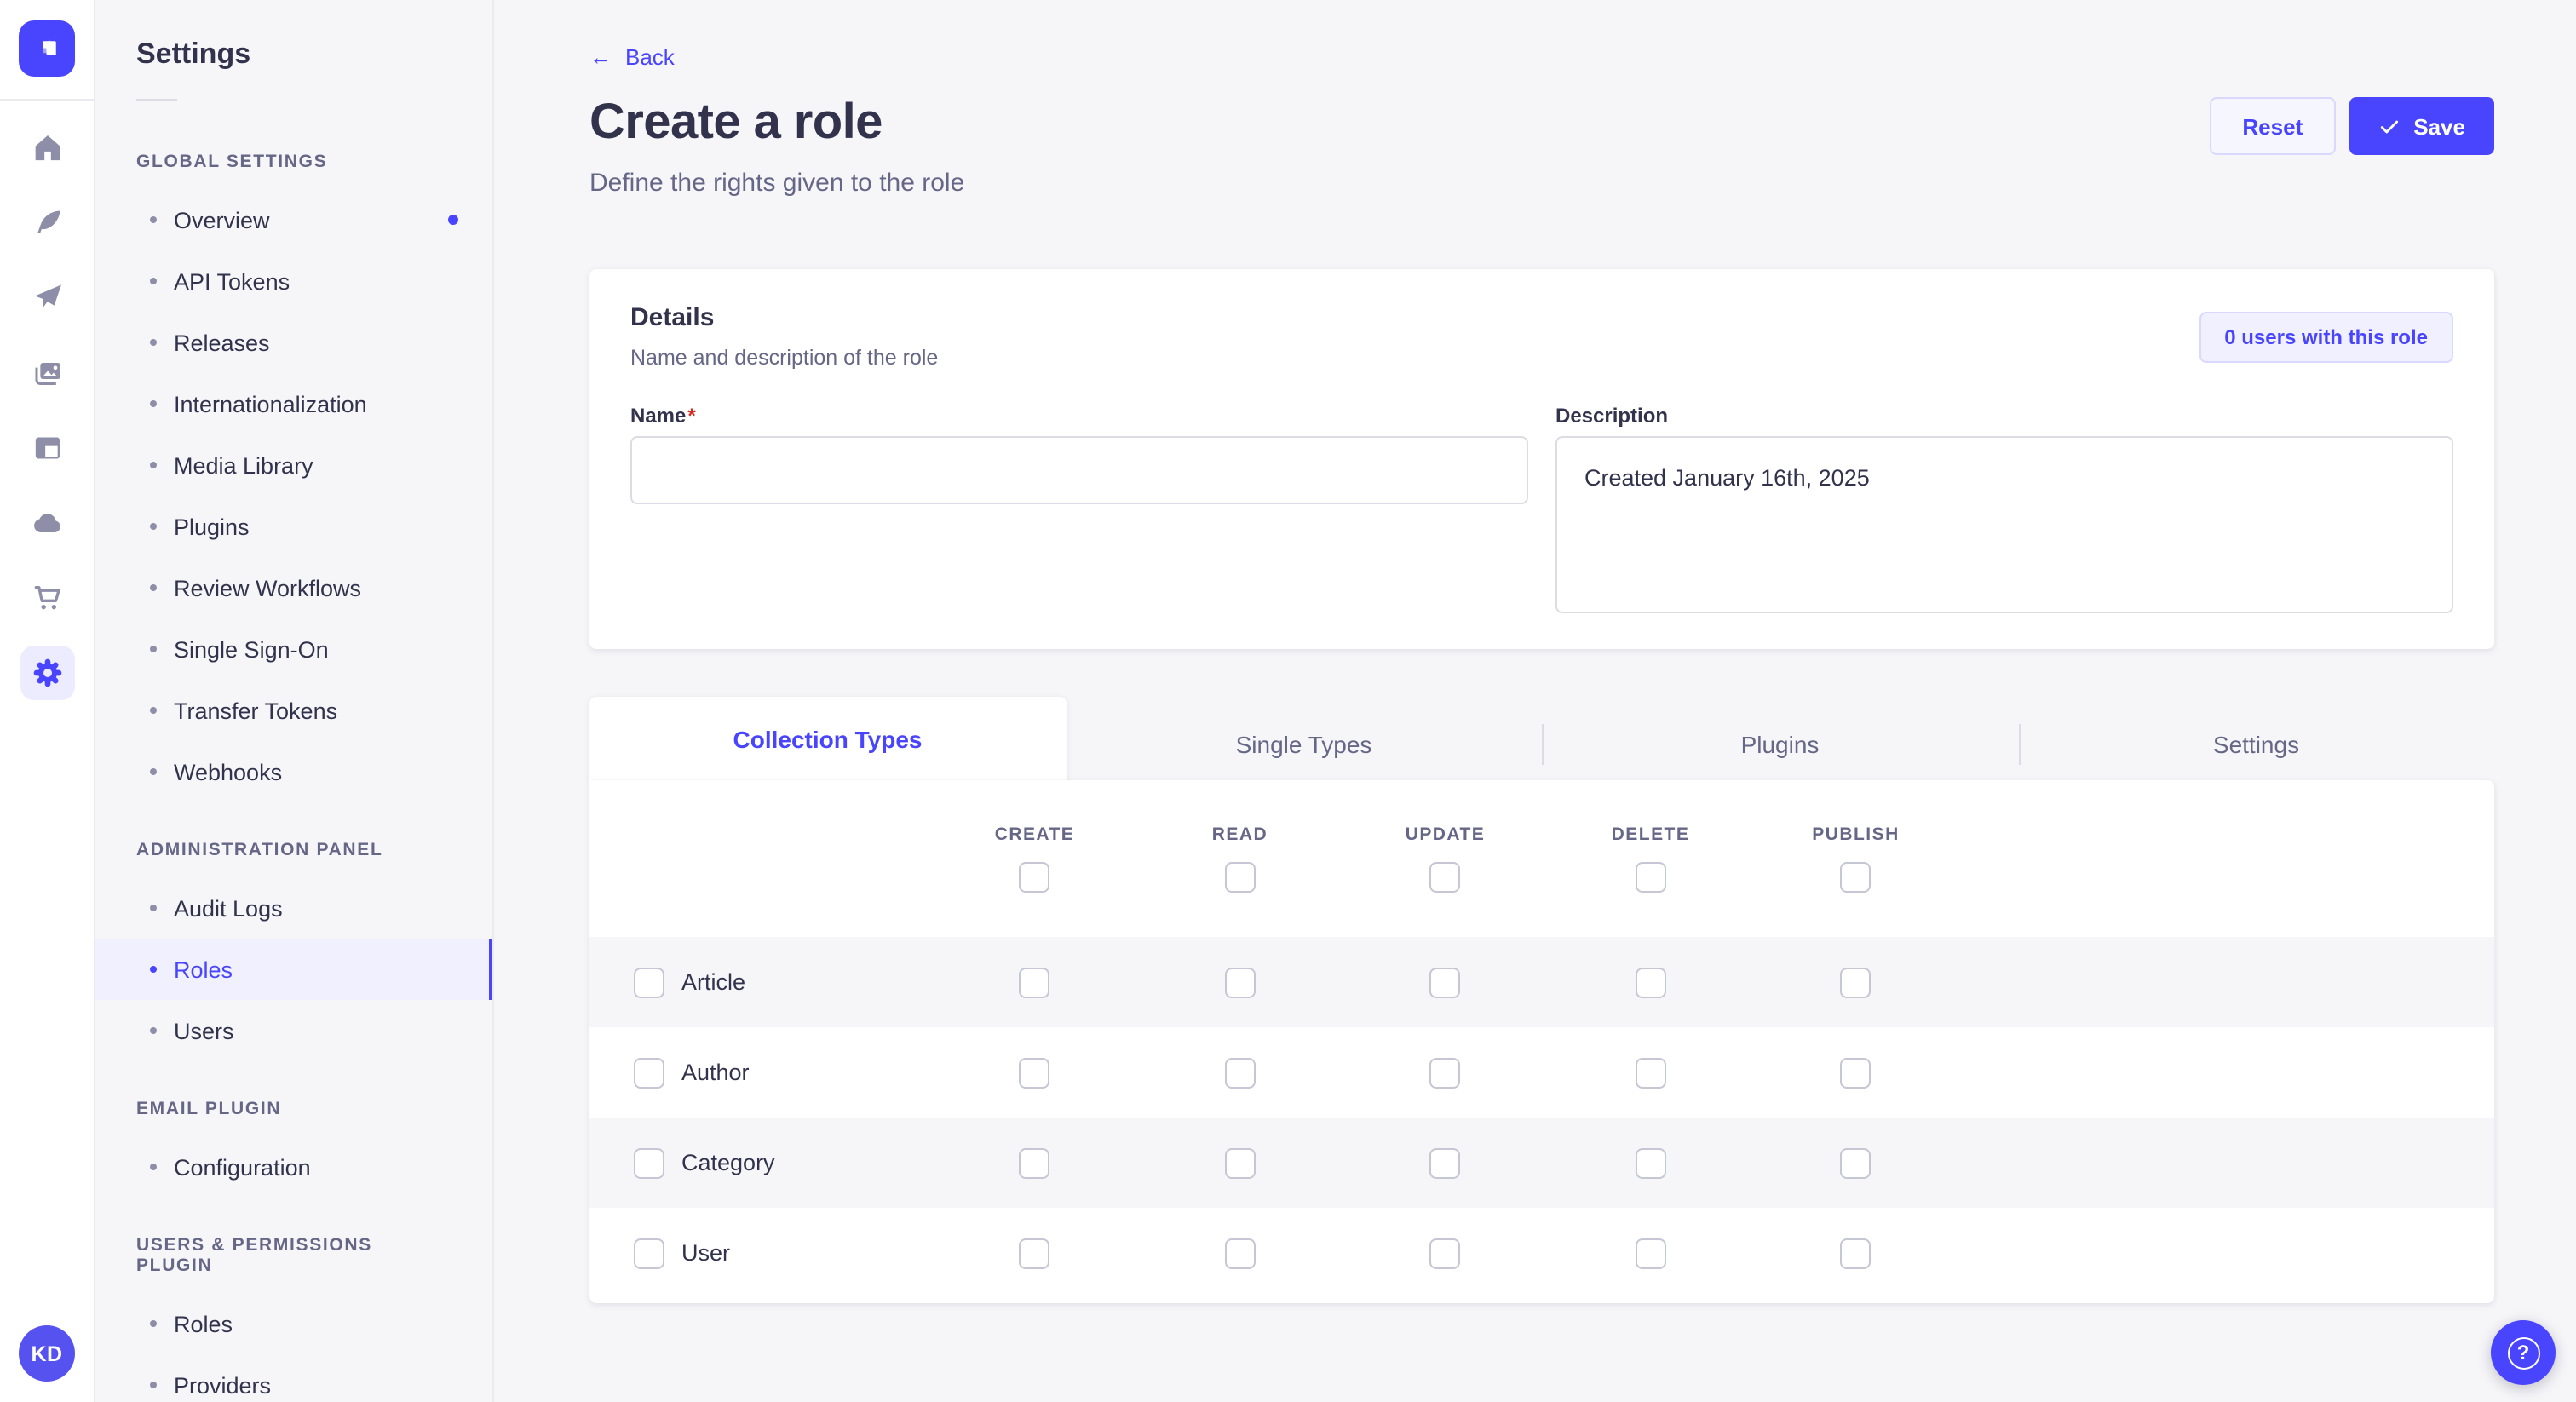  I want to click on details-subtitle: Name and description of the role, so click(785, 358).